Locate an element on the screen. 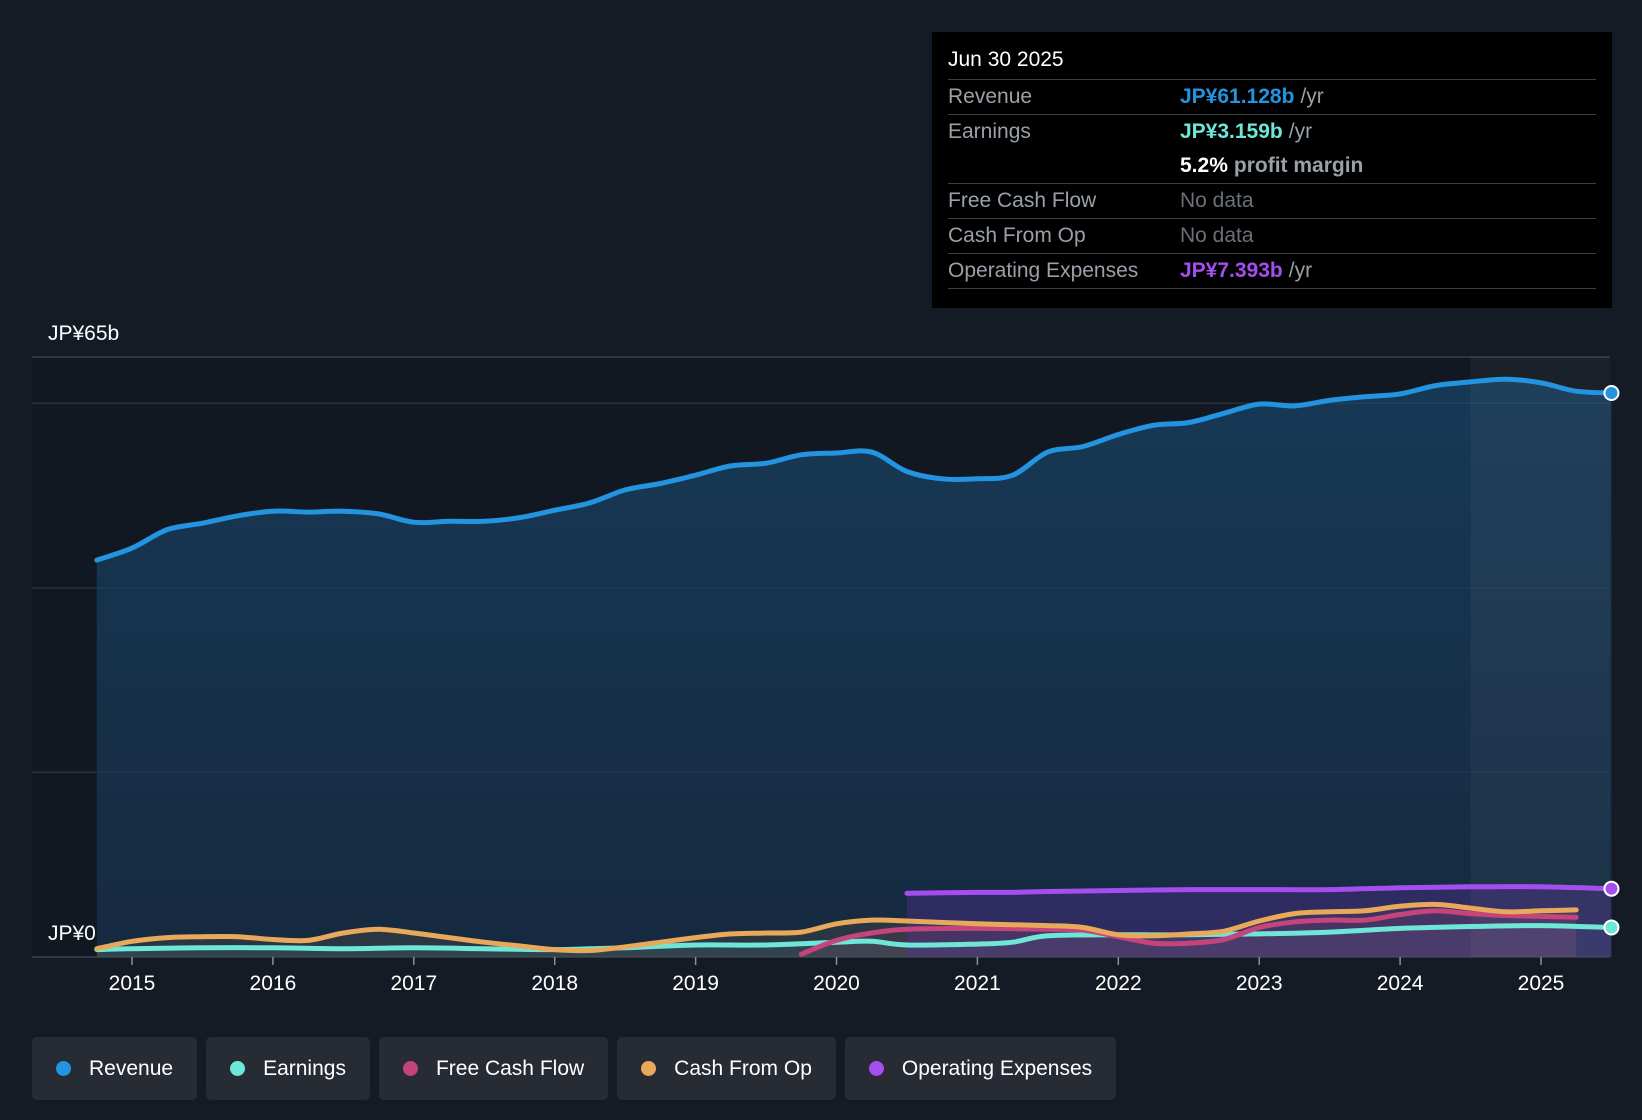 Image resolution: width=1642 pixels, height=1120 pixels. tooltip-label: Revenue is located at coordinates (990, 96).